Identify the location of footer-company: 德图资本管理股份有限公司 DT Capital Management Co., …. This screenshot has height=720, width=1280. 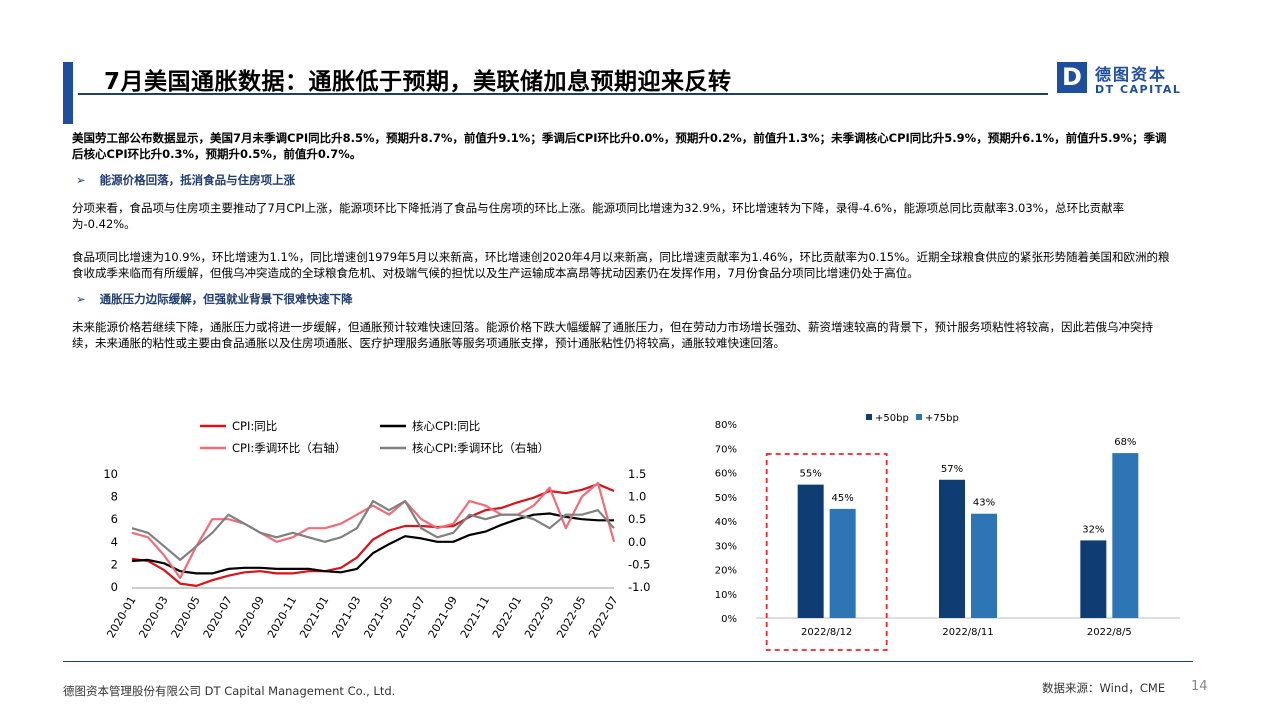
(229, 691).